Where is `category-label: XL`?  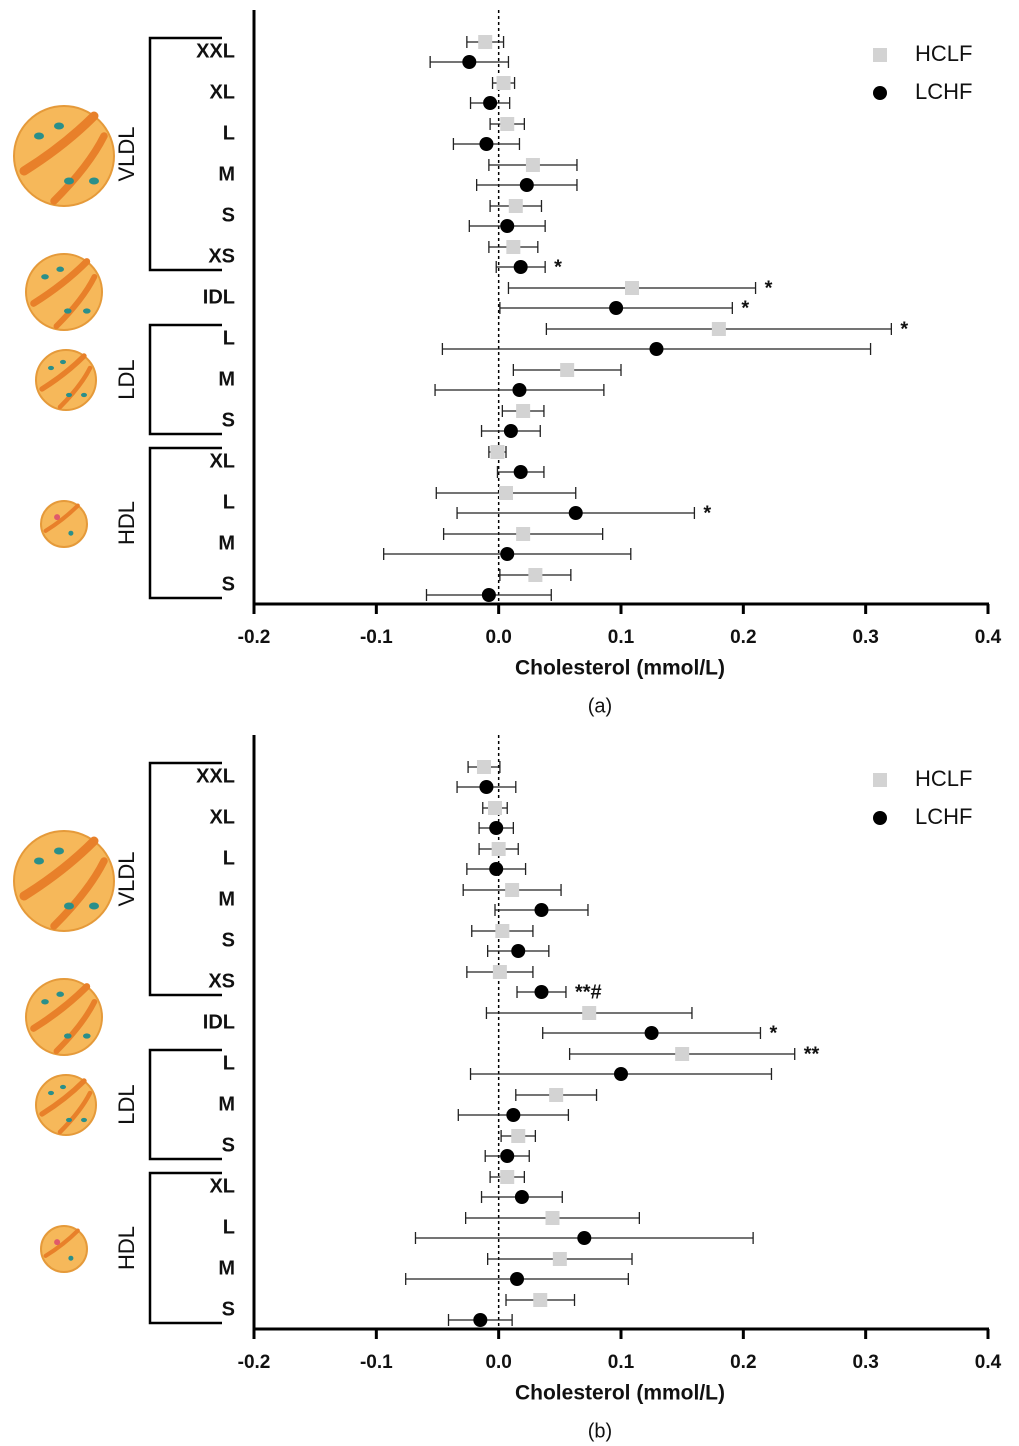
category-label: XL is located at coordinates (222, 1186).